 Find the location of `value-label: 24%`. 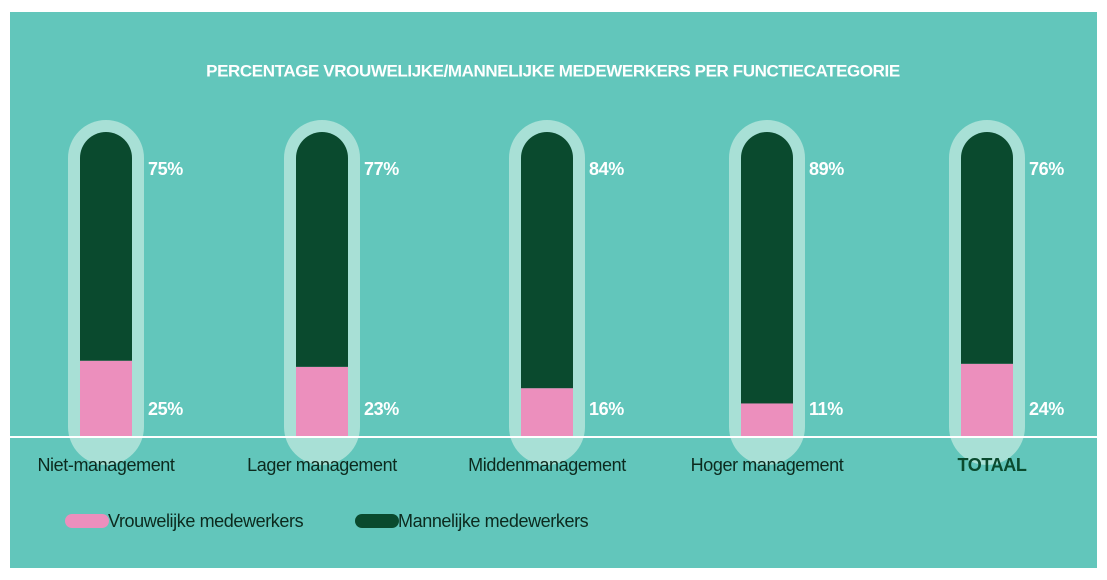

value-label: 24% is located at coordinates (1046, 409).